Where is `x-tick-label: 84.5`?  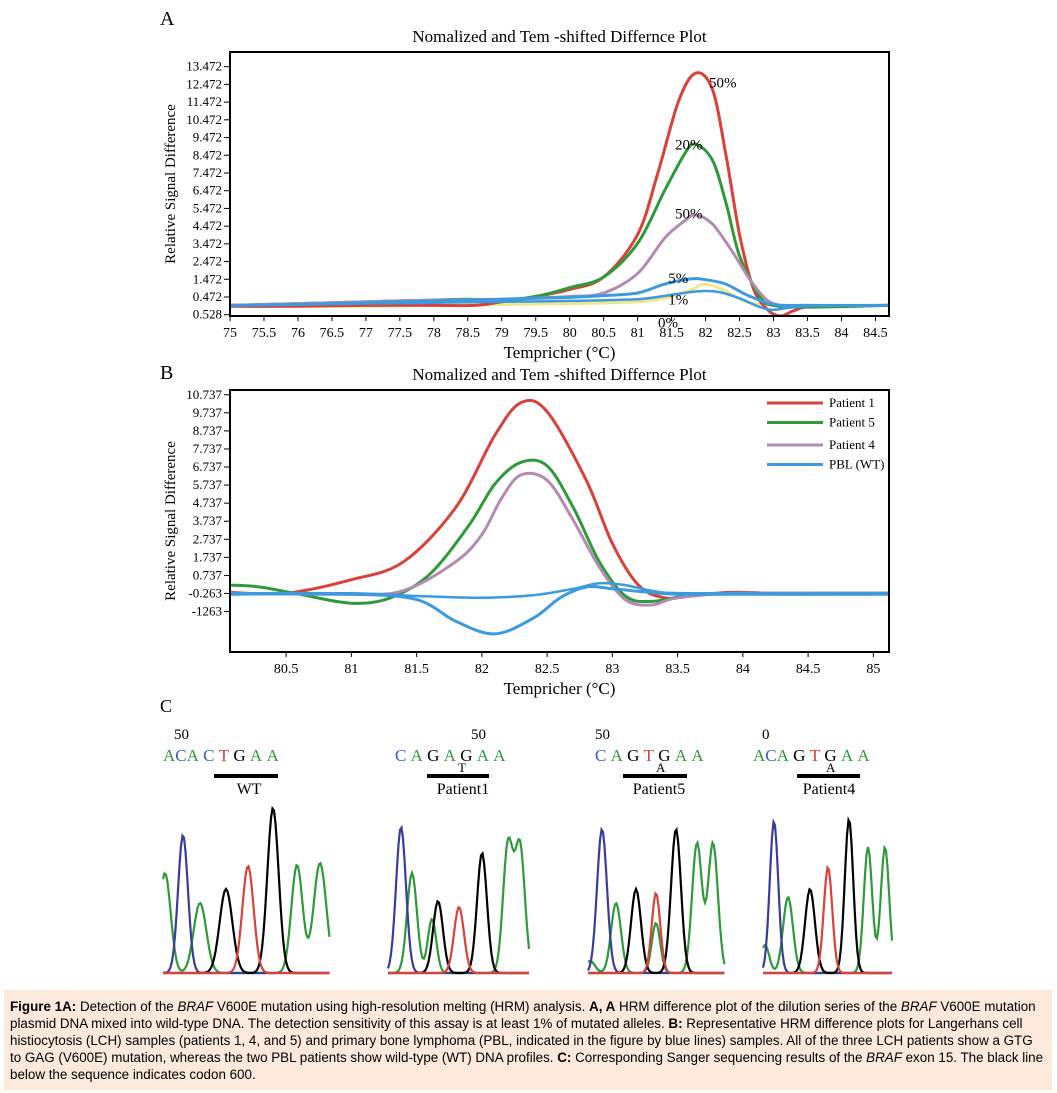
x-tick-label: 84.5 is located at coordinates (808, 669).